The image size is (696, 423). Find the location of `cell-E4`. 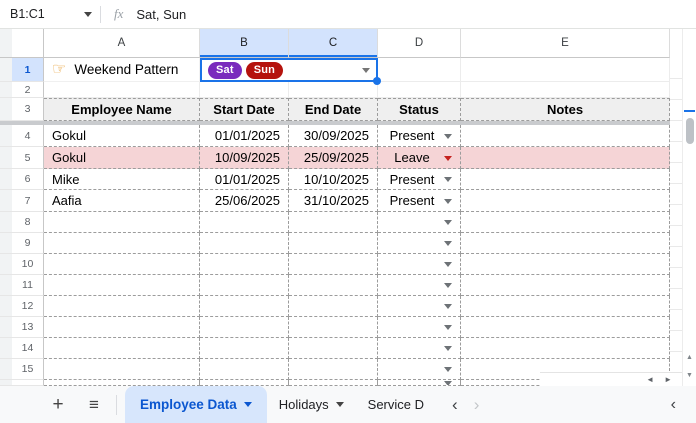

cell-E4 is located at coordinates (565, 136).